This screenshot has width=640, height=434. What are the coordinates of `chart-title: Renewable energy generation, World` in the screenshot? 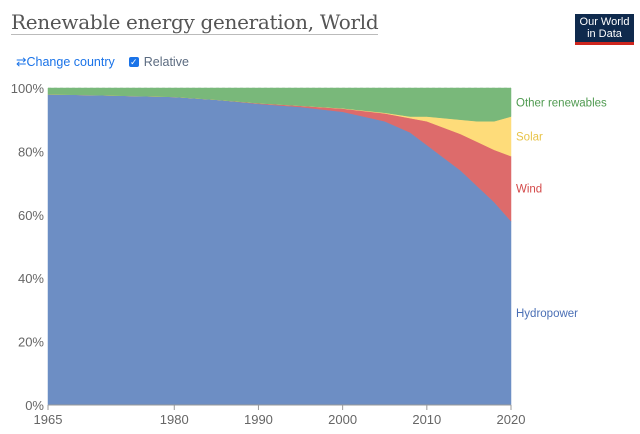 It's located at (195, 22).